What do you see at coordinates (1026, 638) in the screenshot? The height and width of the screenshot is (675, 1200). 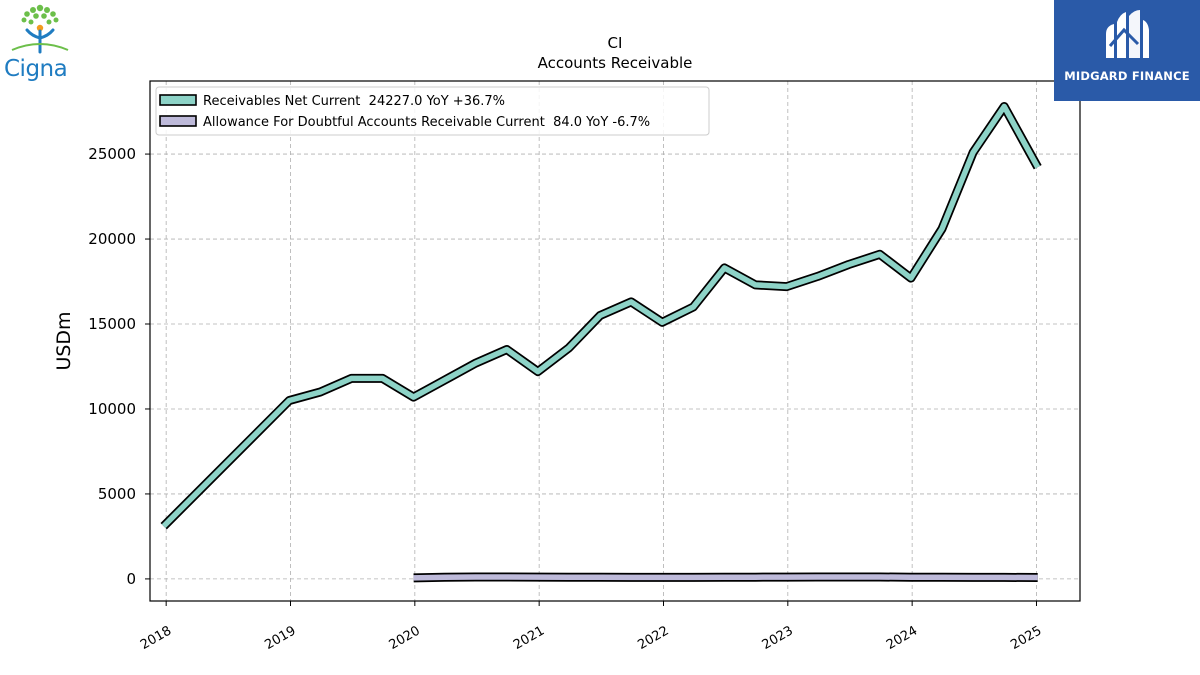 I see `x-tick-label: 2025` at bounding box center [1026, 638].